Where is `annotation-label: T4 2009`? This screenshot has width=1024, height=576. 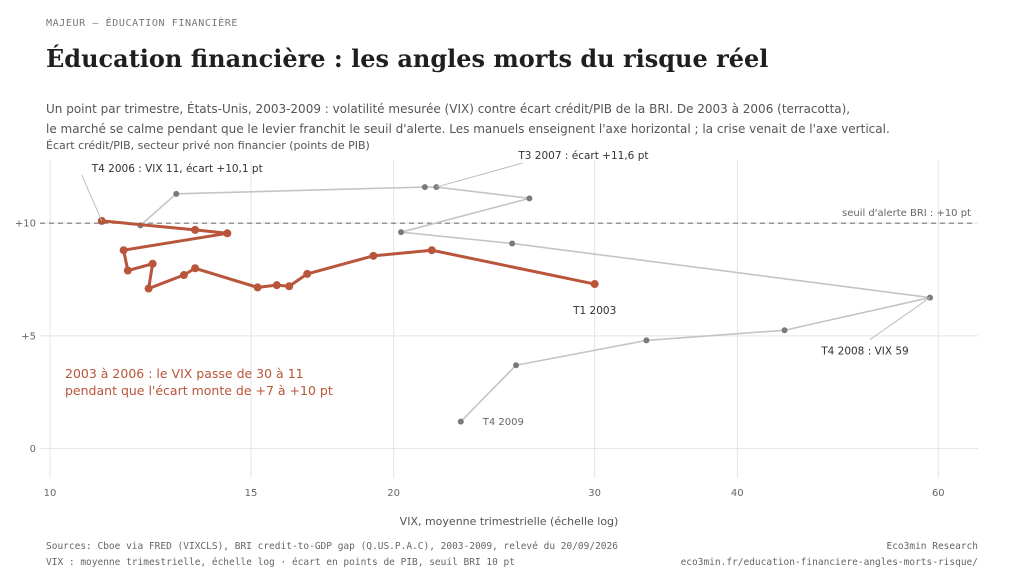
annotation-label: T4 2009 is located at coordinates (503, 422).